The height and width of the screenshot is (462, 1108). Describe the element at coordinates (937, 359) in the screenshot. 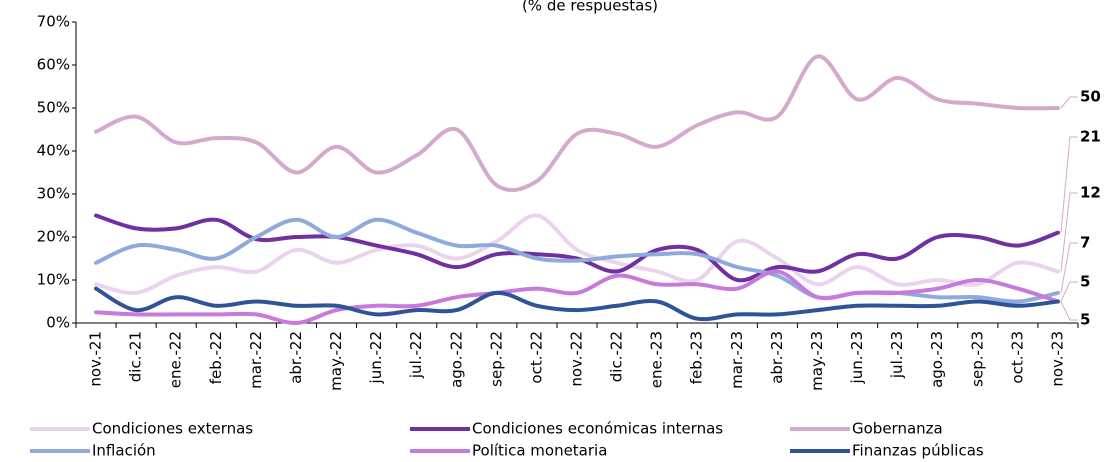

I see `x-tick-label: ago.-23` at that location.